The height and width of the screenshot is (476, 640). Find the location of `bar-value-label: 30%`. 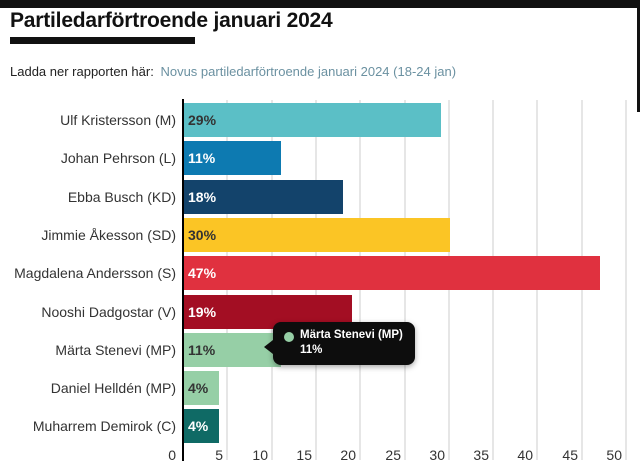

bar-value-label: 30% is located at coordinates (202, 235).